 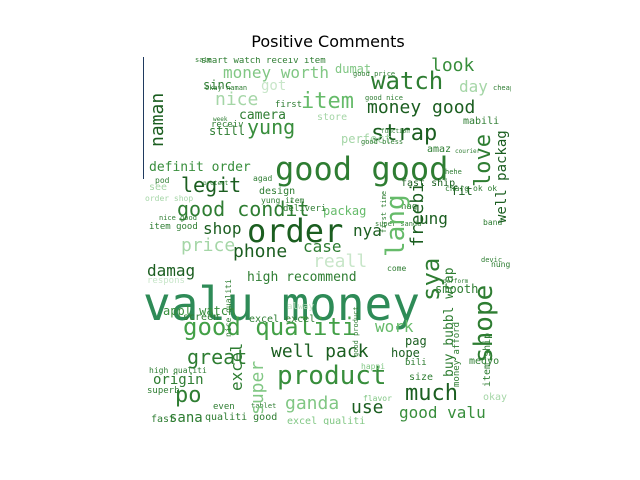 What do you see at coordinates (276, 72) in the screenshot?
I see `cloud-word: money worth` at bounding box center [276, 72].